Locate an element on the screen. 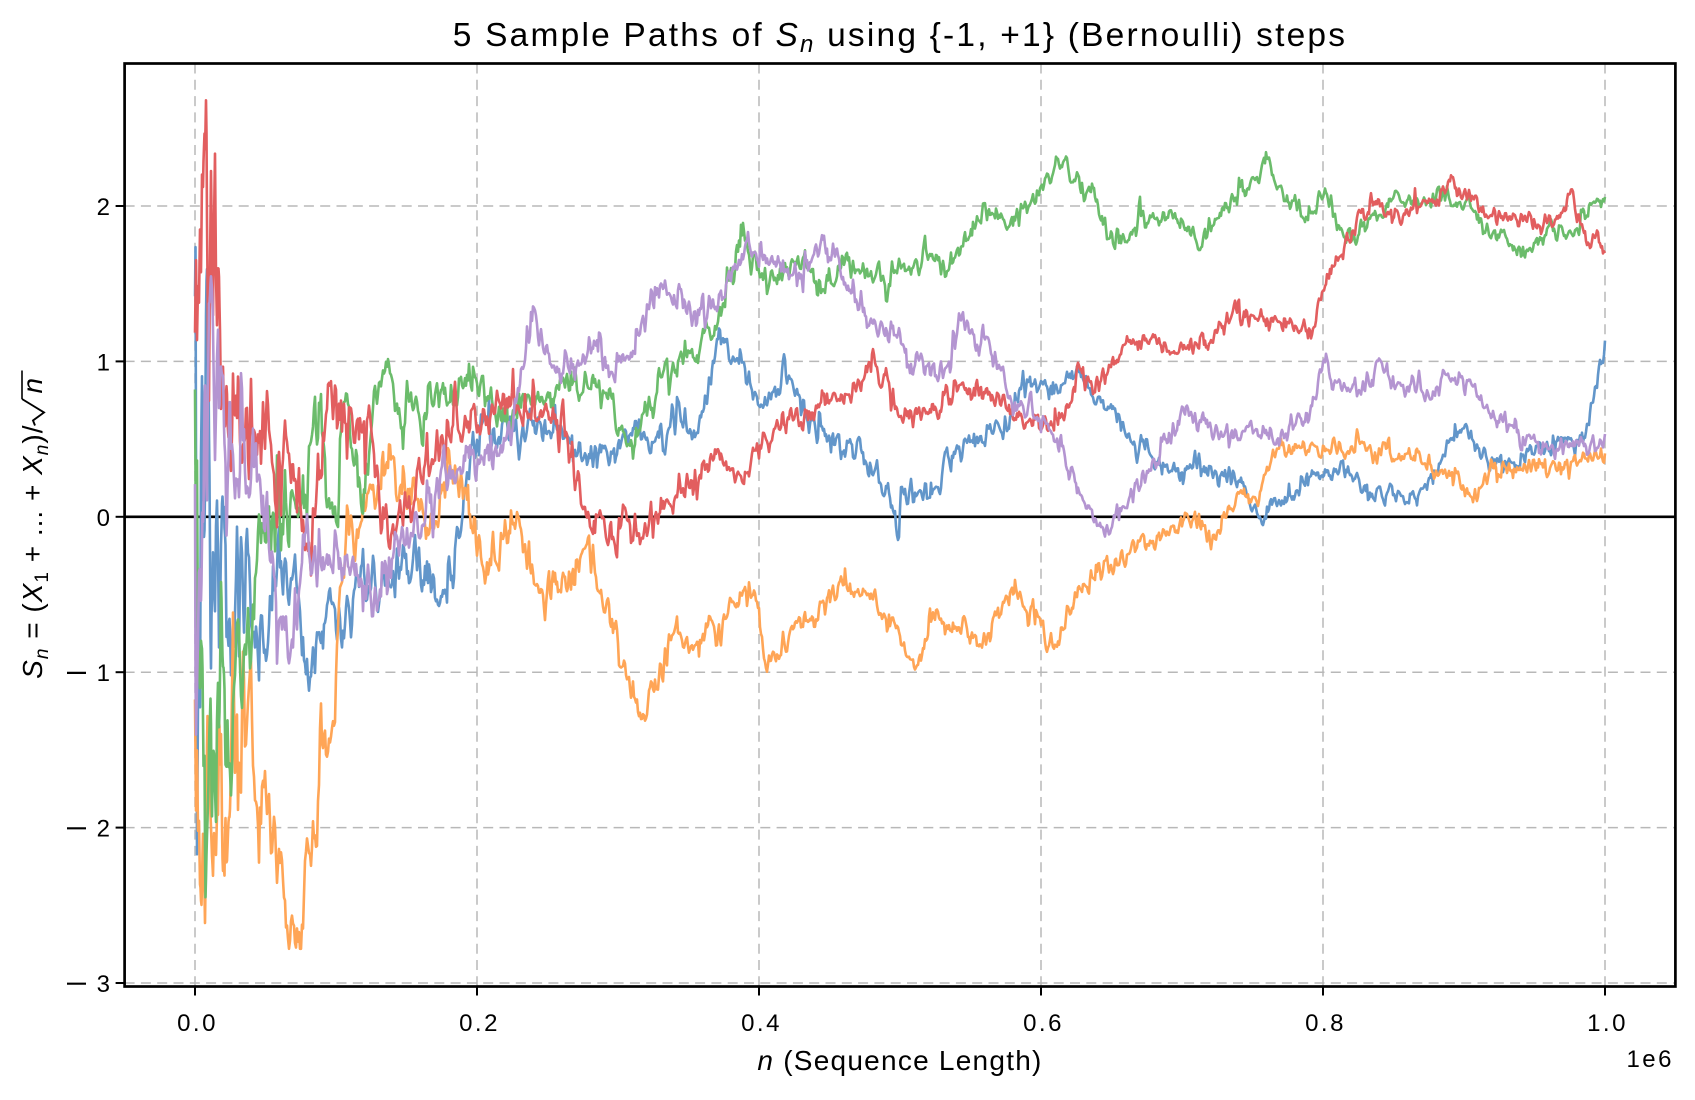 The image size is (1695, 1100). svg-text: 0.8 is located at coordinates (1325, 1023).